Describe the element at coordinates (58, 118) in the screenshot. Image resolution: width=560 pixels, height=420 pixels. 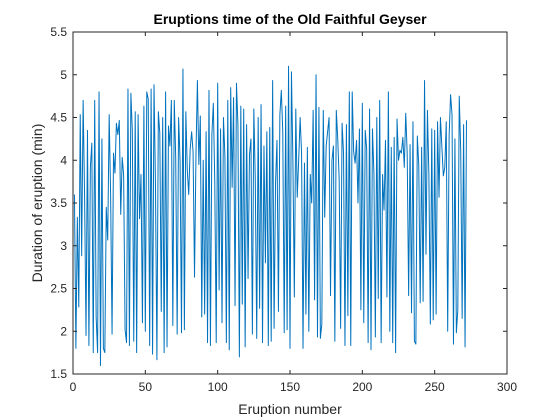
I see `y-tick-label: 4.5` at that location.